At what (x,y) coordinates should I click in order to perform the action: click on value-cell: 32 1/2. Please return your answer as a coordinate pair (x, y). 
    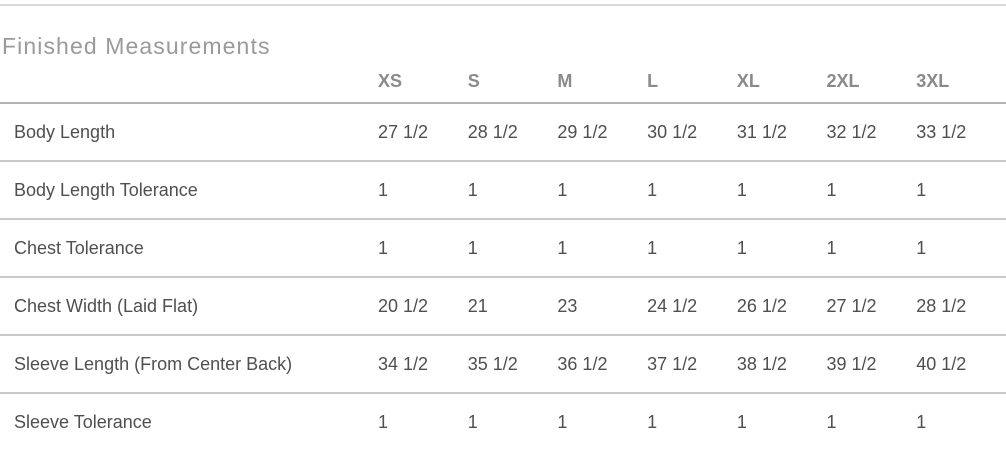
    Looking at the image, I should click on (871, 132).